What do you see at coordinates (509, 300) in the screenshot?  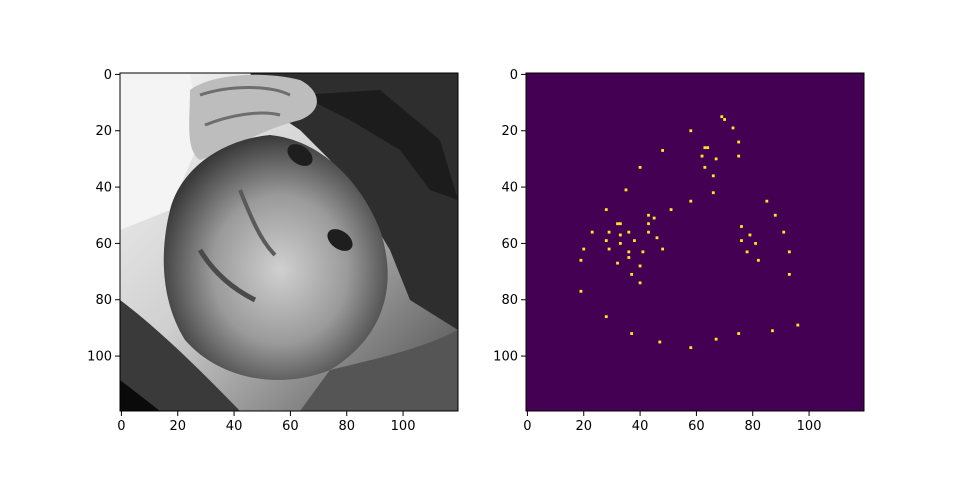 I see `right-ytick-label: 80` at bounding box center [509, 300].